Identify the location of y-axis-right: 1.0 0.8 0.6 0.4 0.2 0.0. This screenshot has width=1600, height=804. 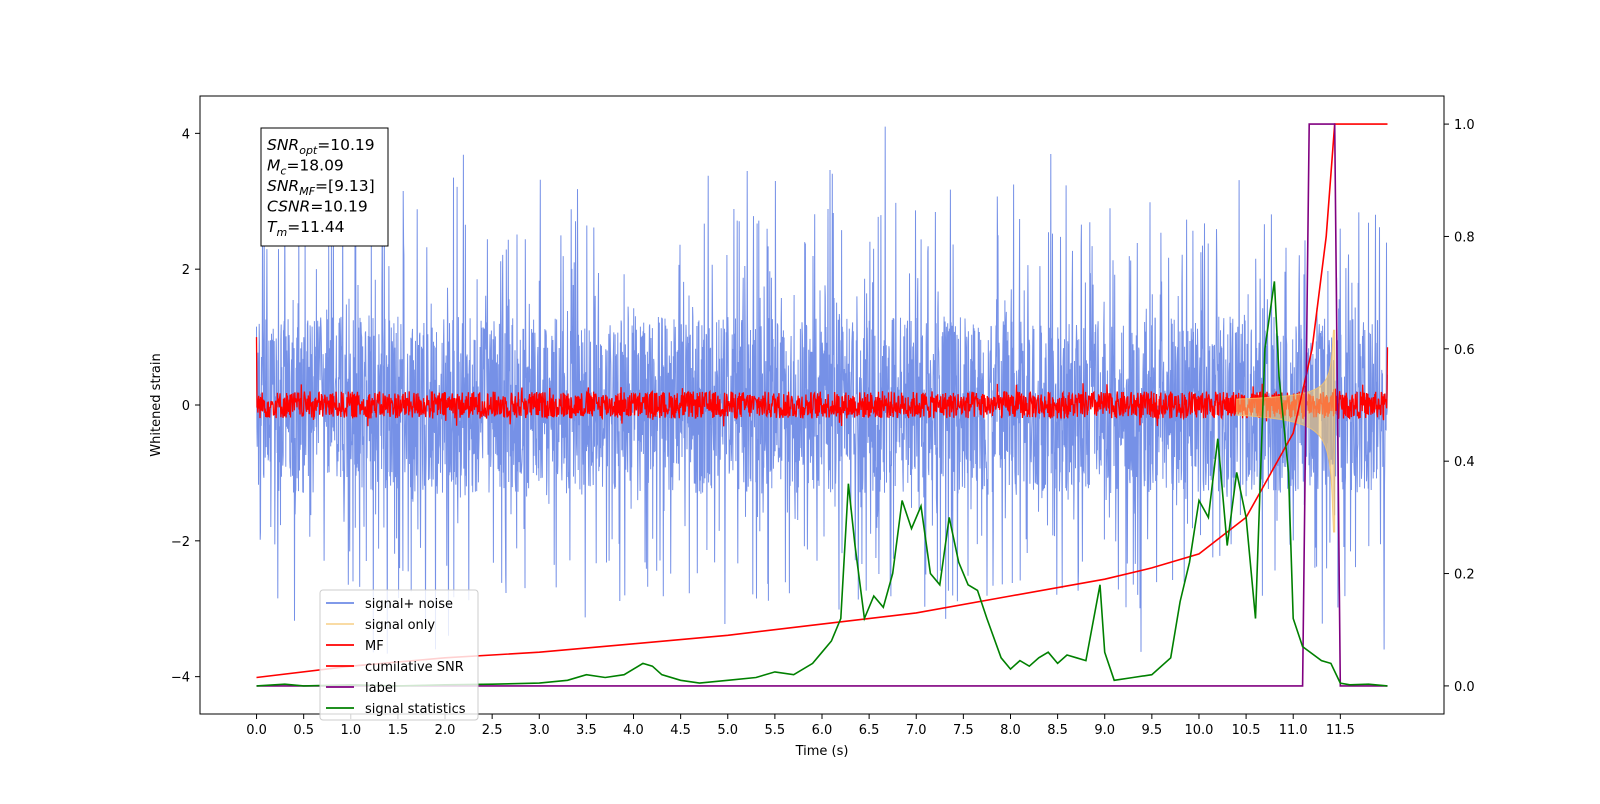
(1459, 406).